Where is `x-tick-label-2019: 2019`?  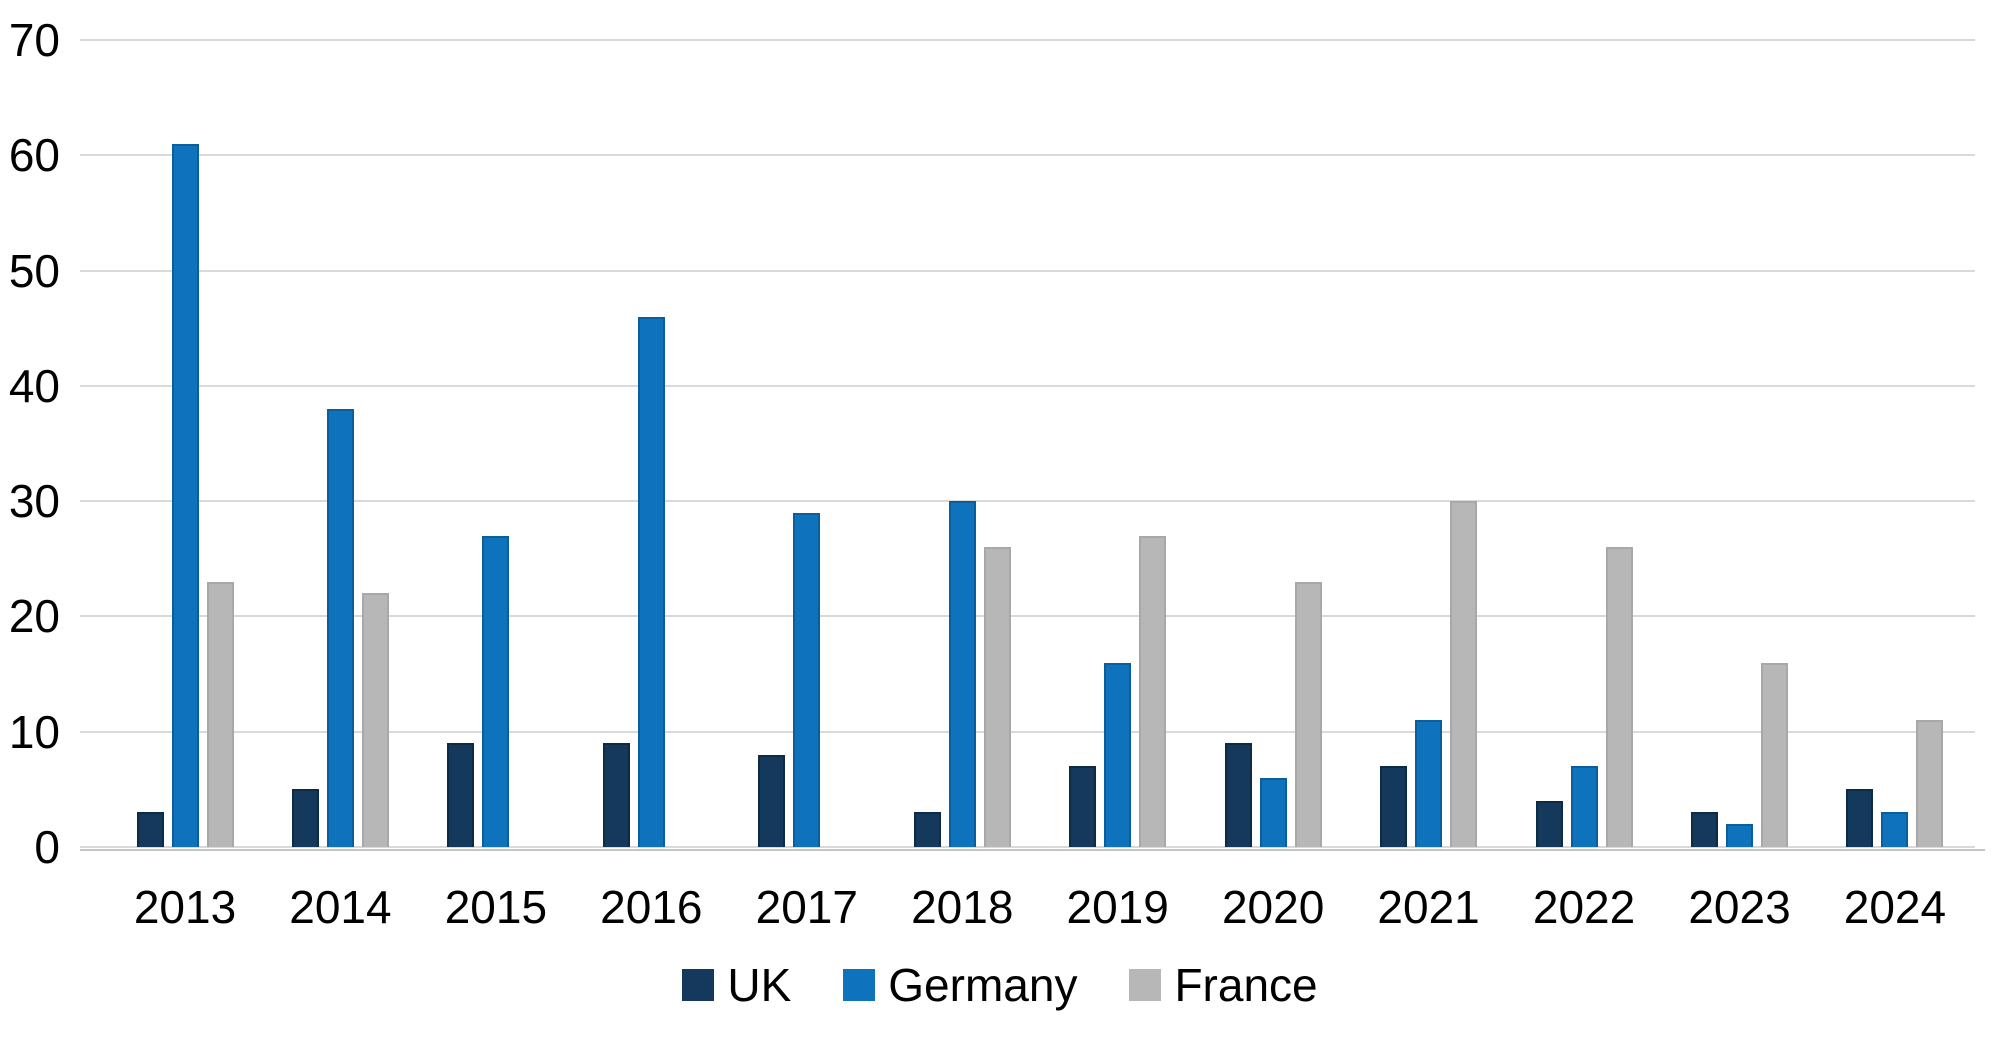 x-tick-label-2019: 2019 is located at coordinates (1117, 907).